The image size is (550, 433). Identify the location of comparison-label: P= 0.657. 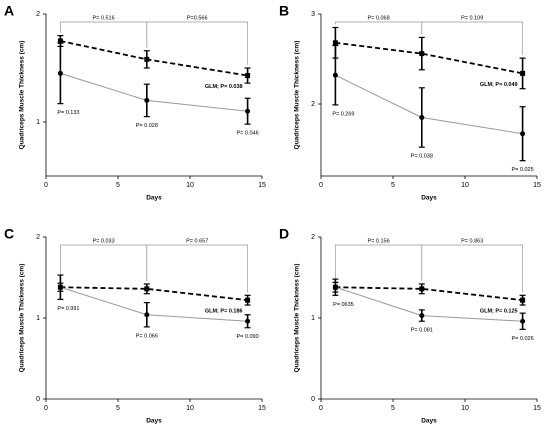
(197, 241).